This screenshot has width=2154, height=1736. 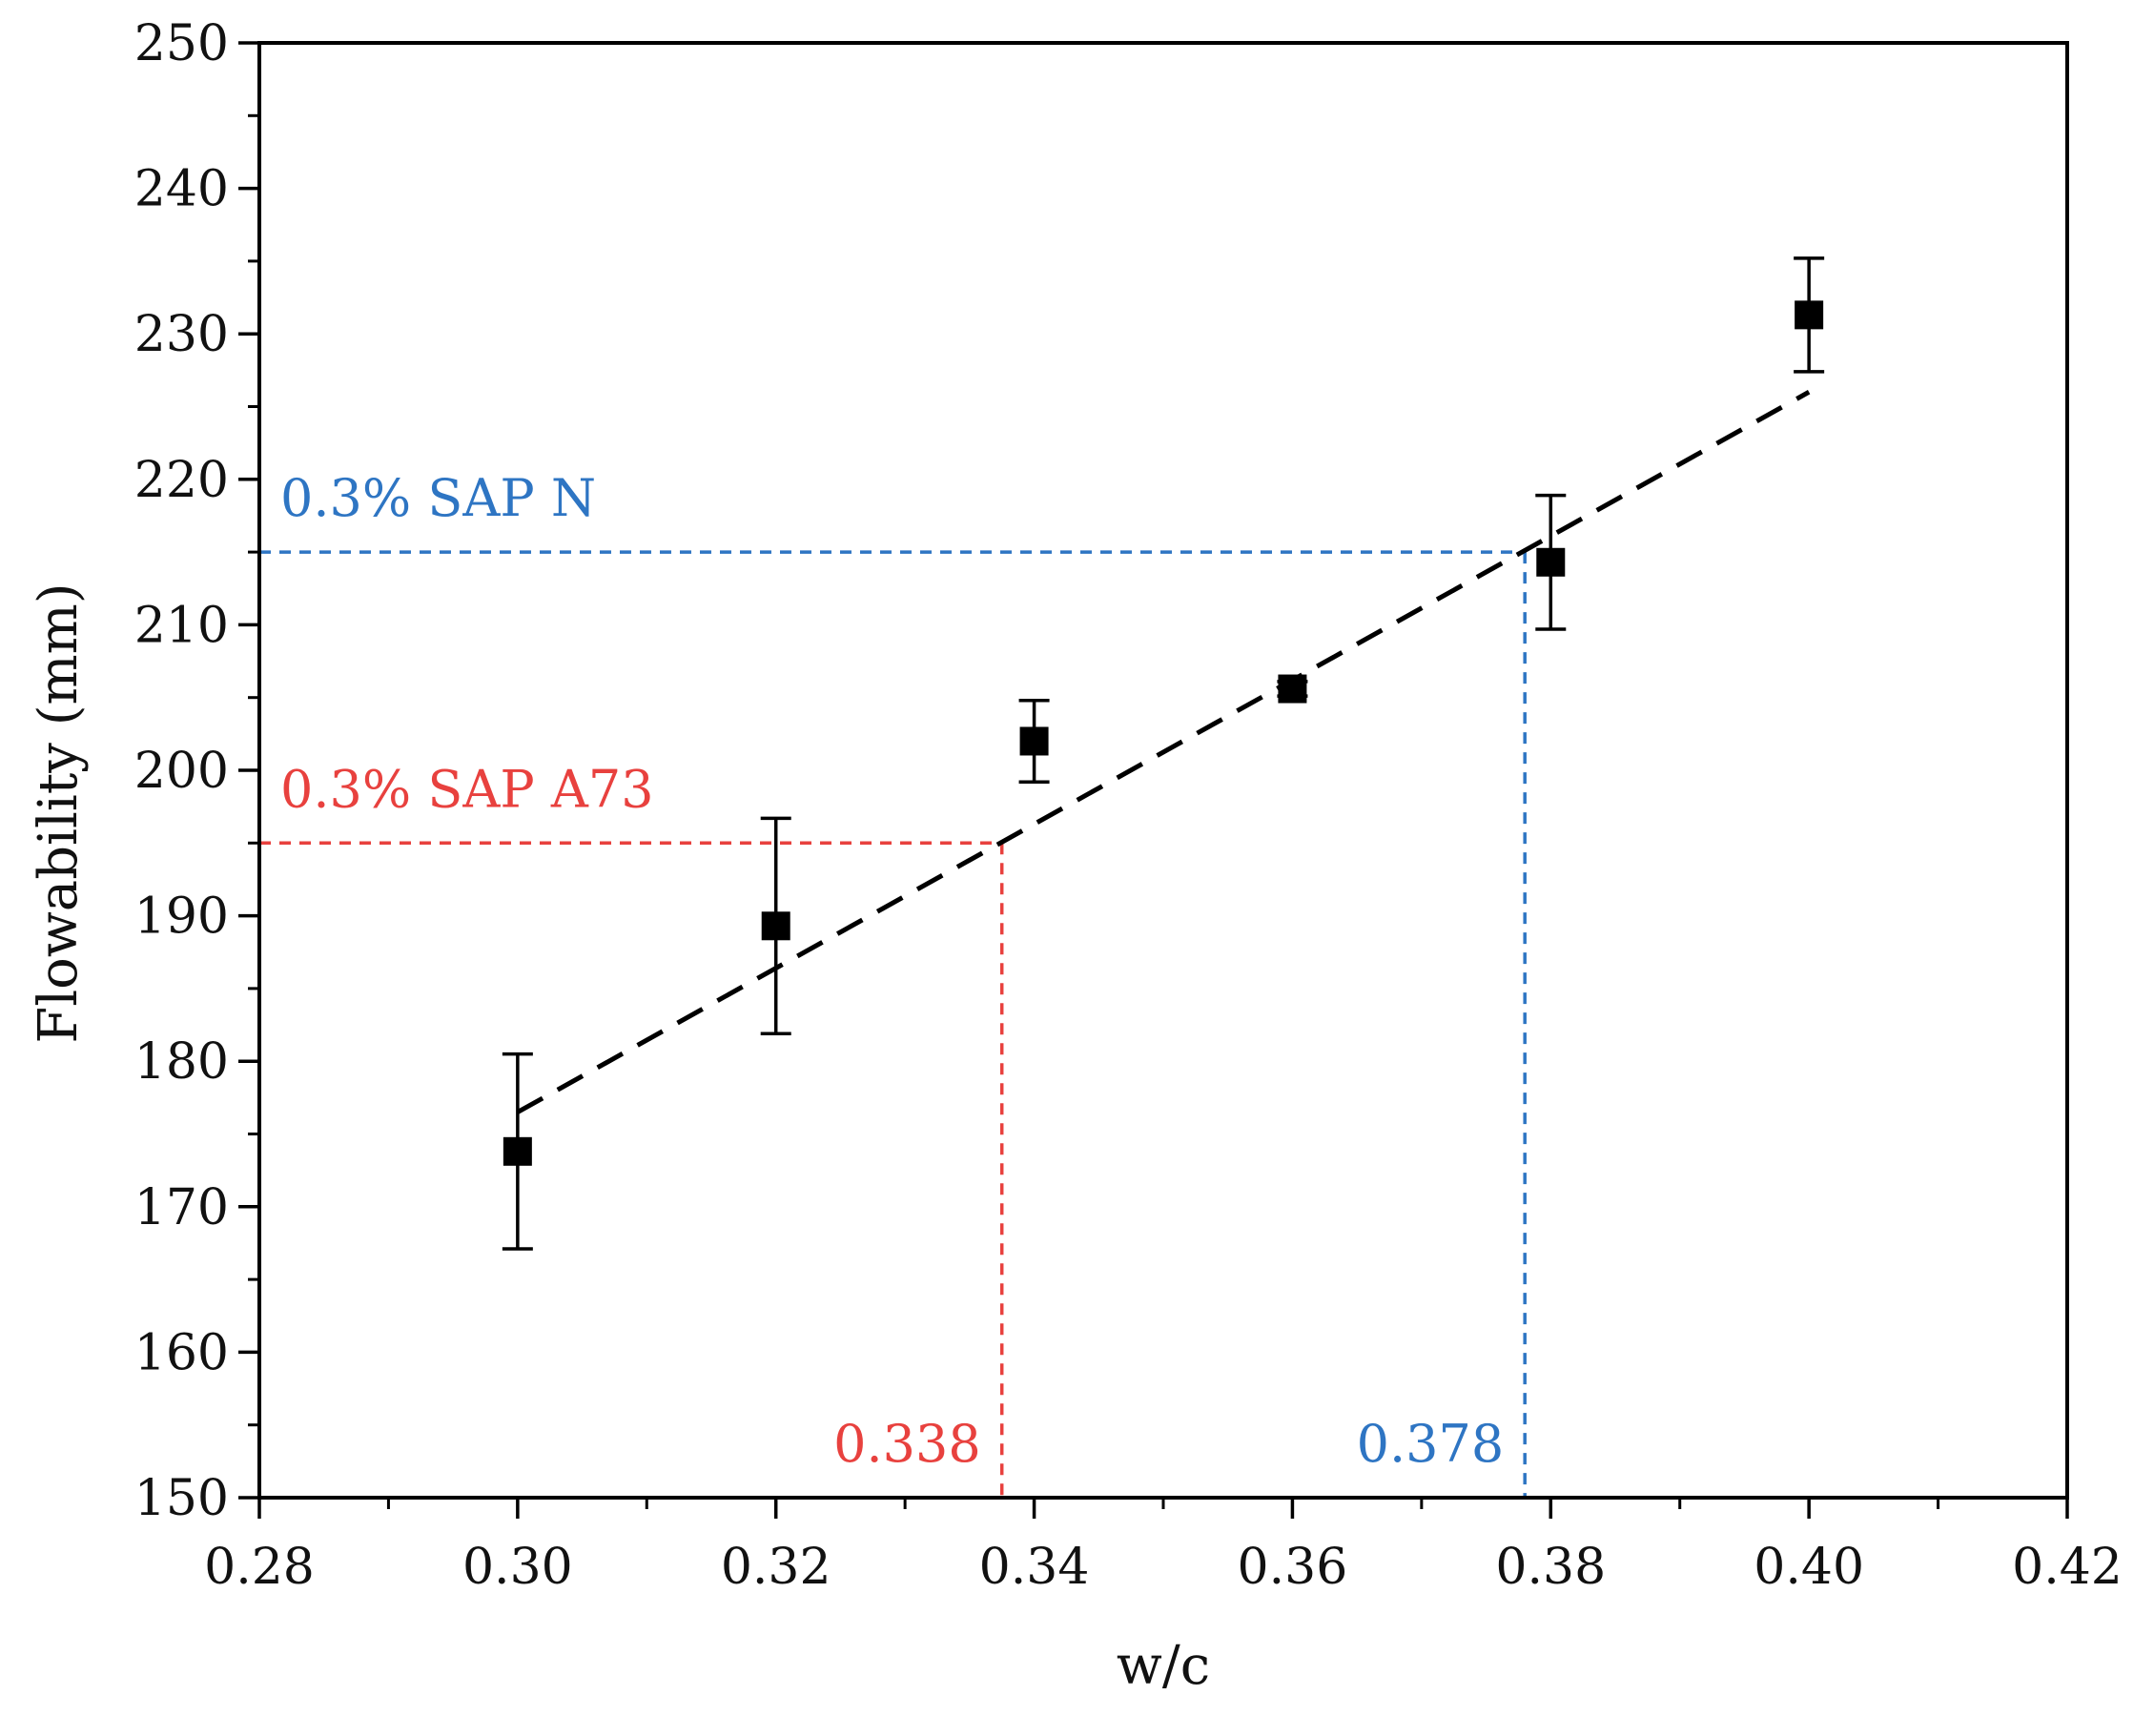 What do you see at coordinates (438, 498) in the screenshot?
I see `annotation-label: 0.3% SAP N` at bounding box center [438, 498].